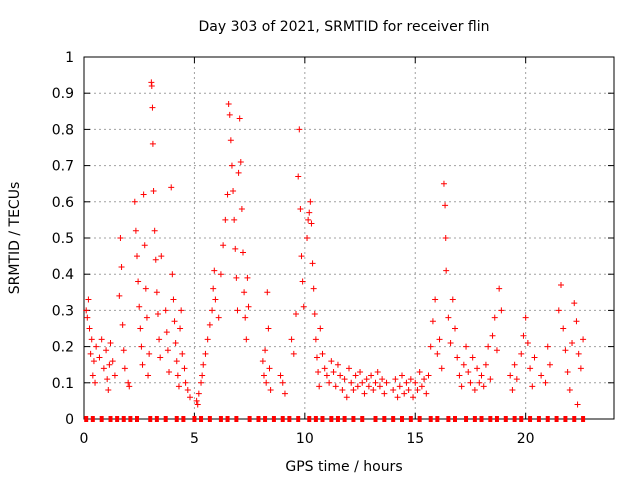  I want to click on y-tick-label: 0, so click(69, 420).